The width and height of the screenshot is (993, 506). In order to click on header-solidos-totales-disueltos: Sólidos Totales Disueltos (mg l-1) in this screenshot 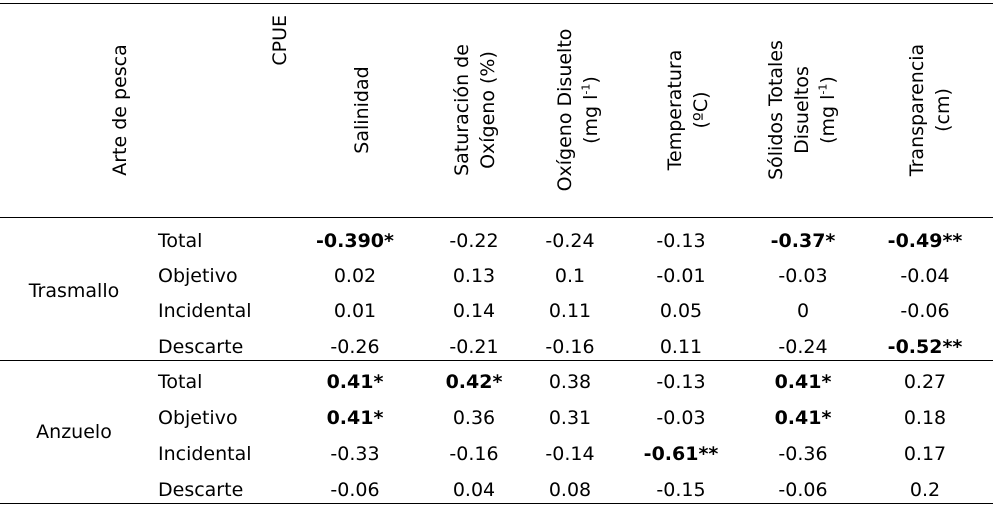, I will do `click(802, 110)`.